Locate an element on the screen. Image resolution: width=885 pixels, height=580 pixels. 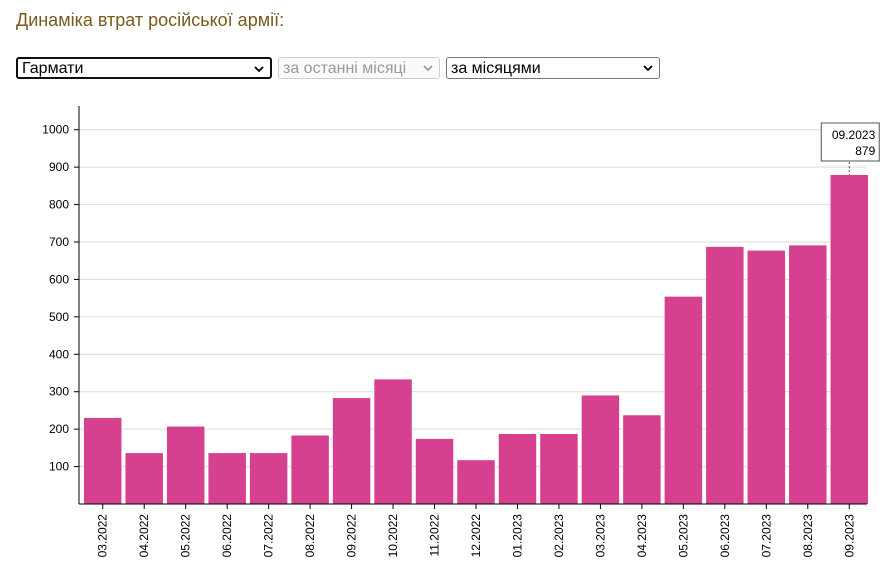
category-select: Гармати is located at coordinates (144, 68).